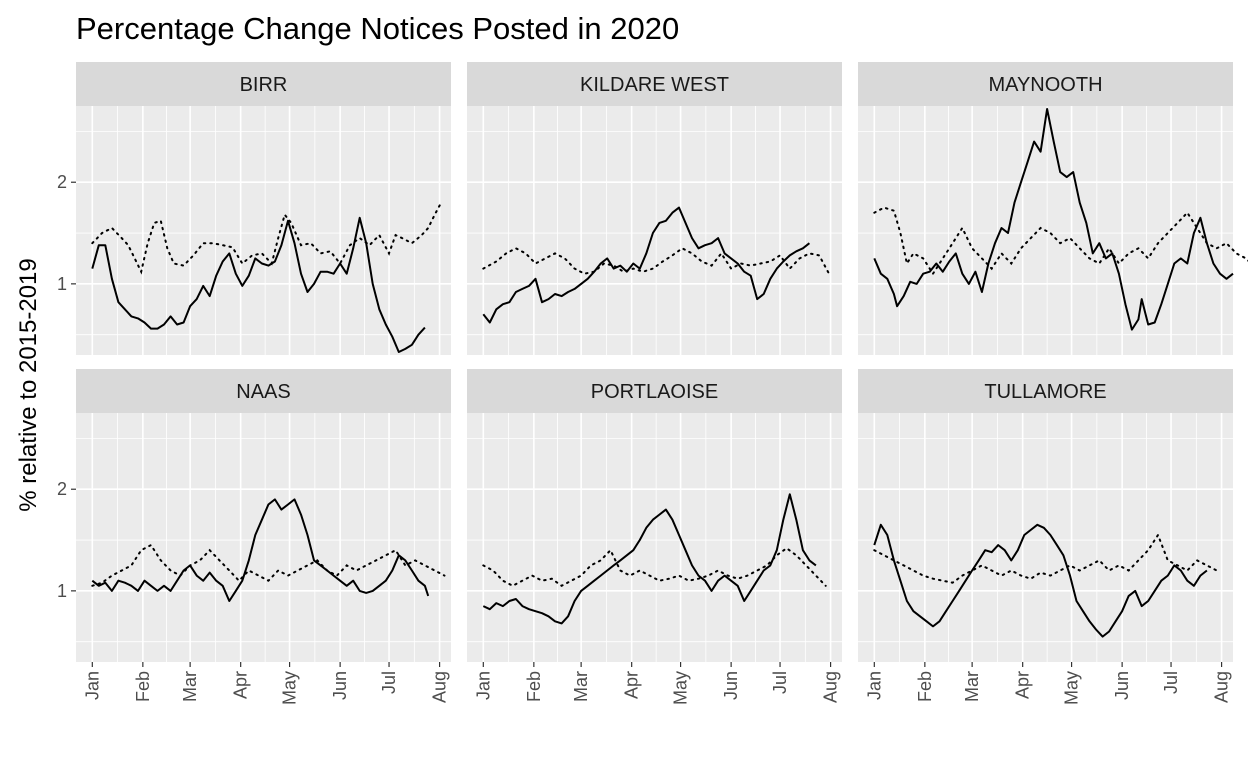  I want to click on facet-strip-label: TULLAMORE, so click(1045, 392).